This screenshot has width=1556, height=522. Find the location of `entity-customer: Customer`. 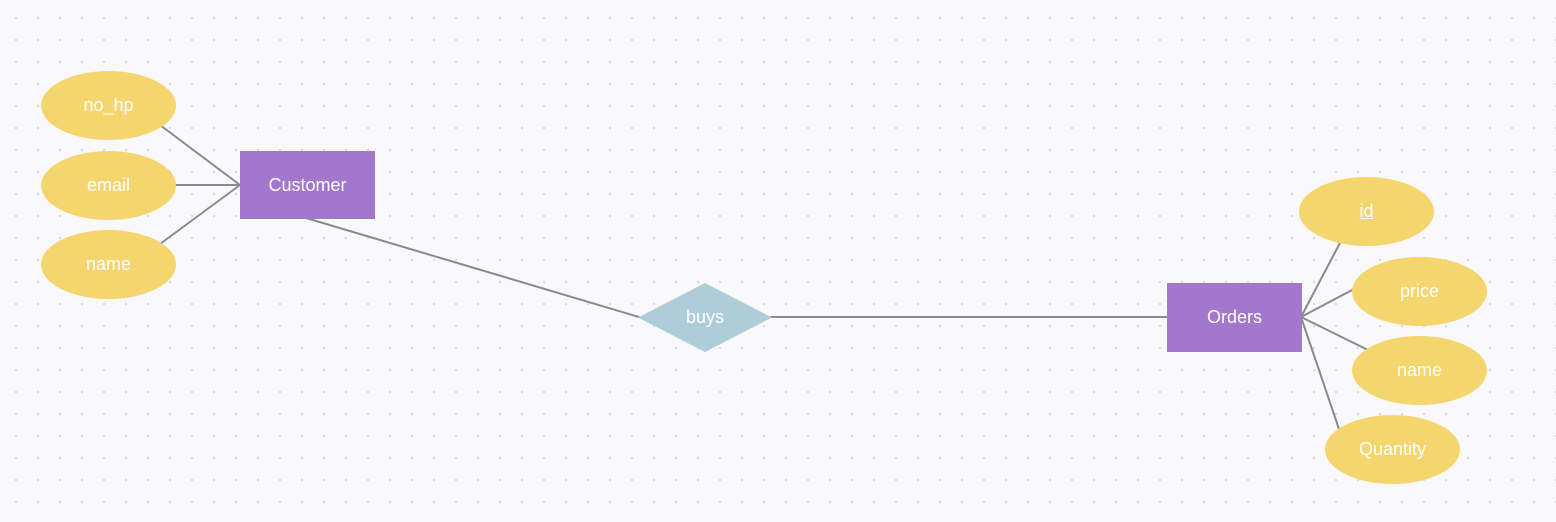

entity-customer: Customer is located at coordinates (307, 185).